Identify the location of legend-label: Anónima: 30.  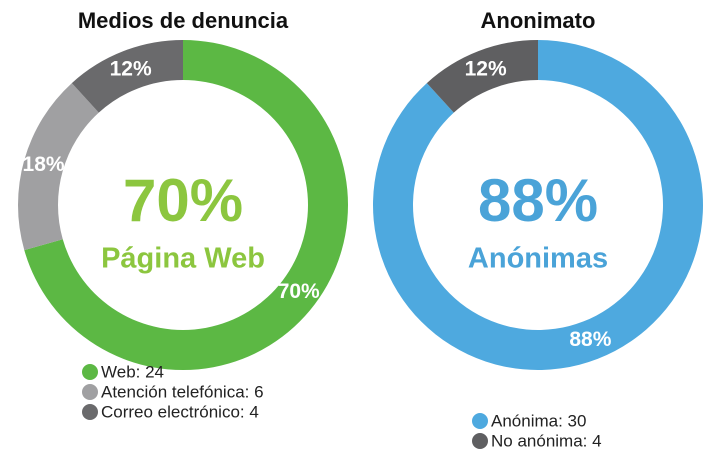
(538, 420).